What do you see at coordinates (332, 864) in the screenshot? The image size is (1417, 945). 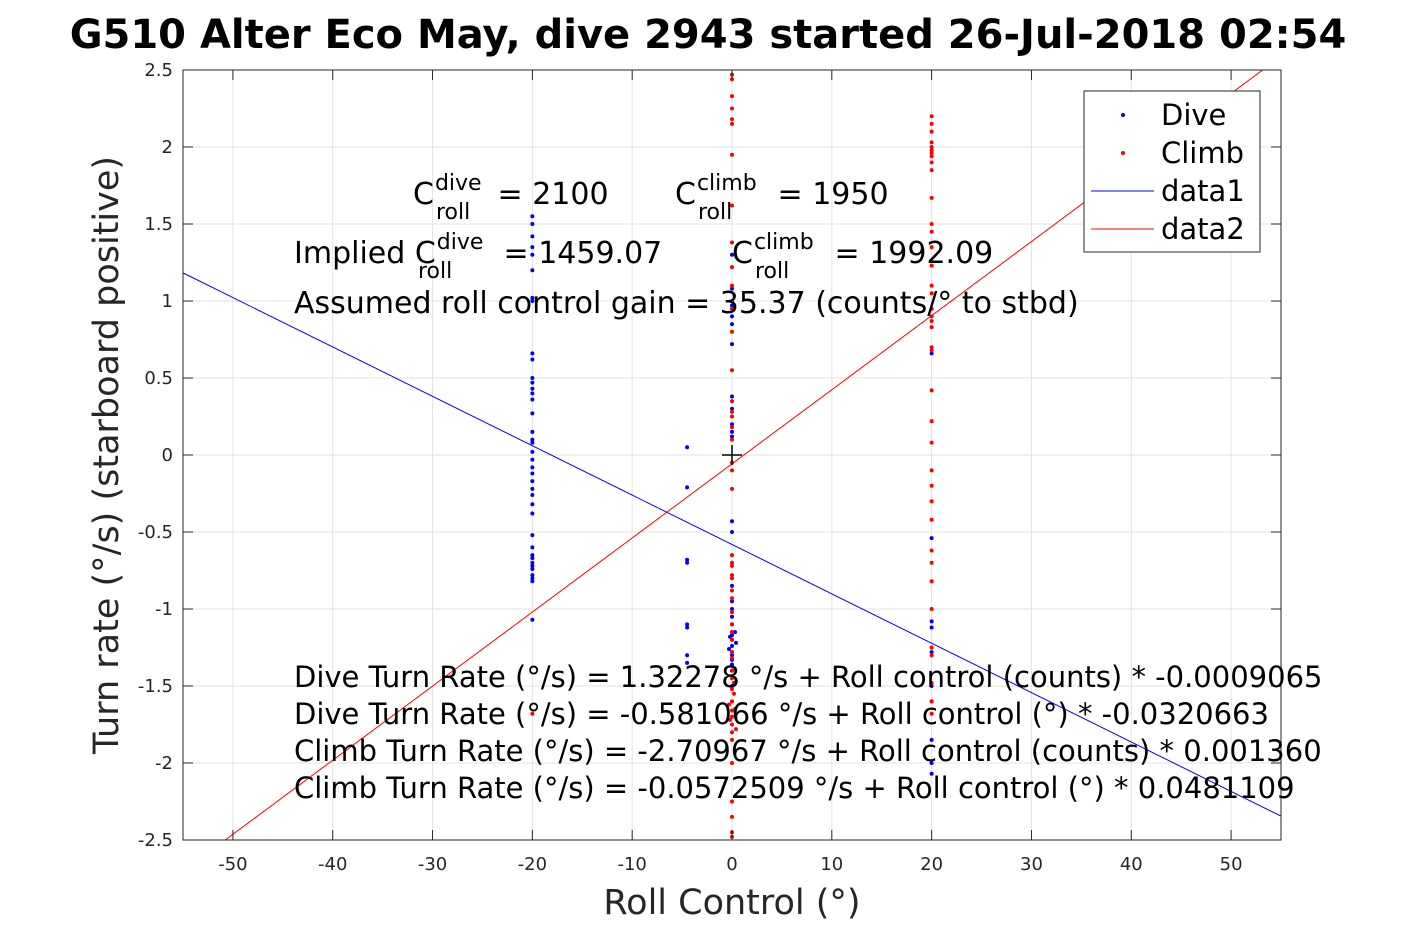 I see `x-tick-label: -40` at bounding box center [332, 864].